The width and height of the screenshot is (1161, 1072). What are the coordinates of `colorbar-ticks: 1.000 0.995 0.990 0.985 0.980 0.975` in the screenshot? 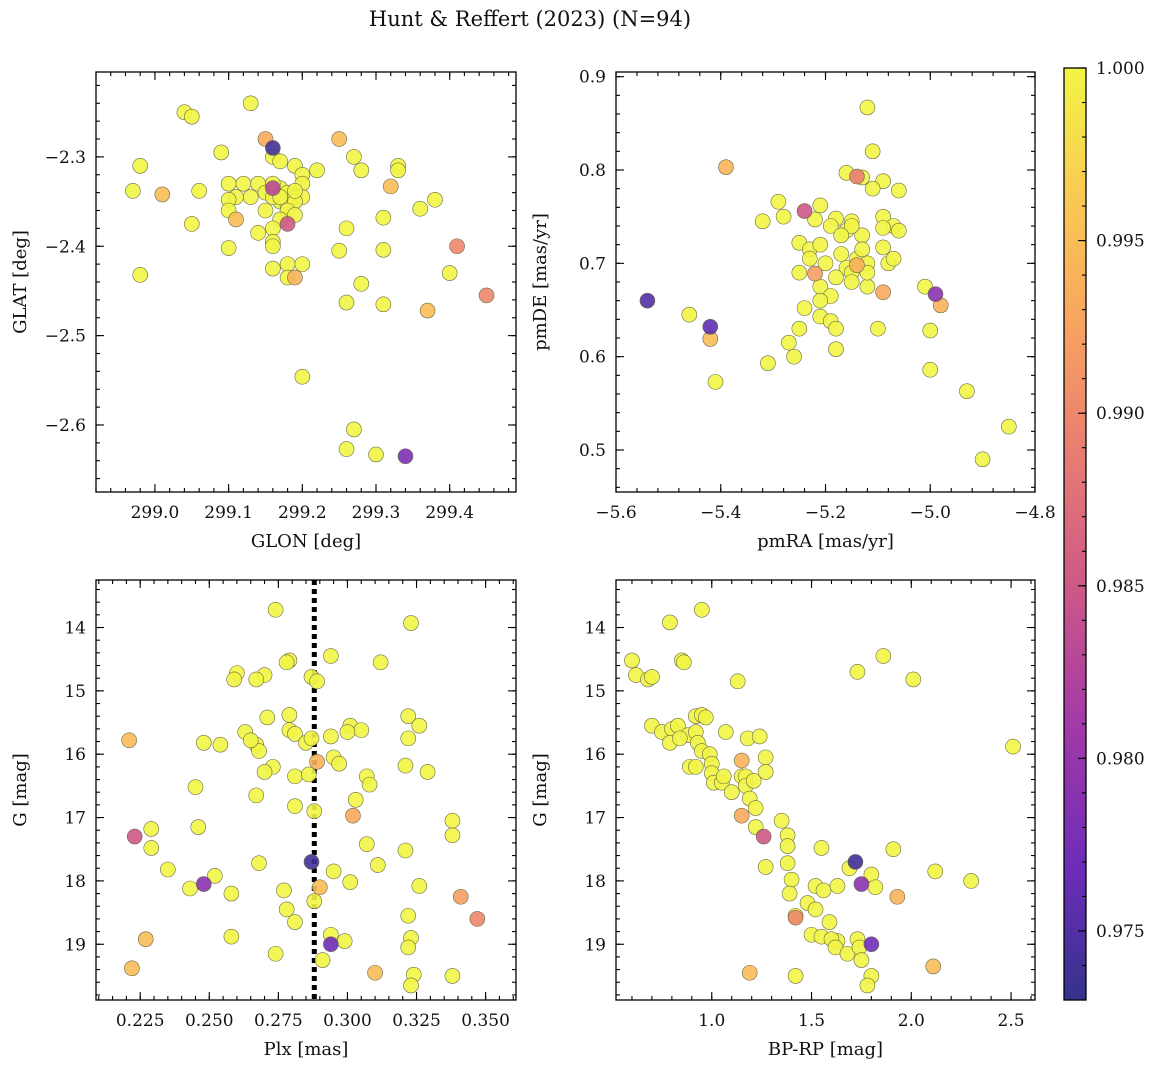 It's located at (1111, 530).